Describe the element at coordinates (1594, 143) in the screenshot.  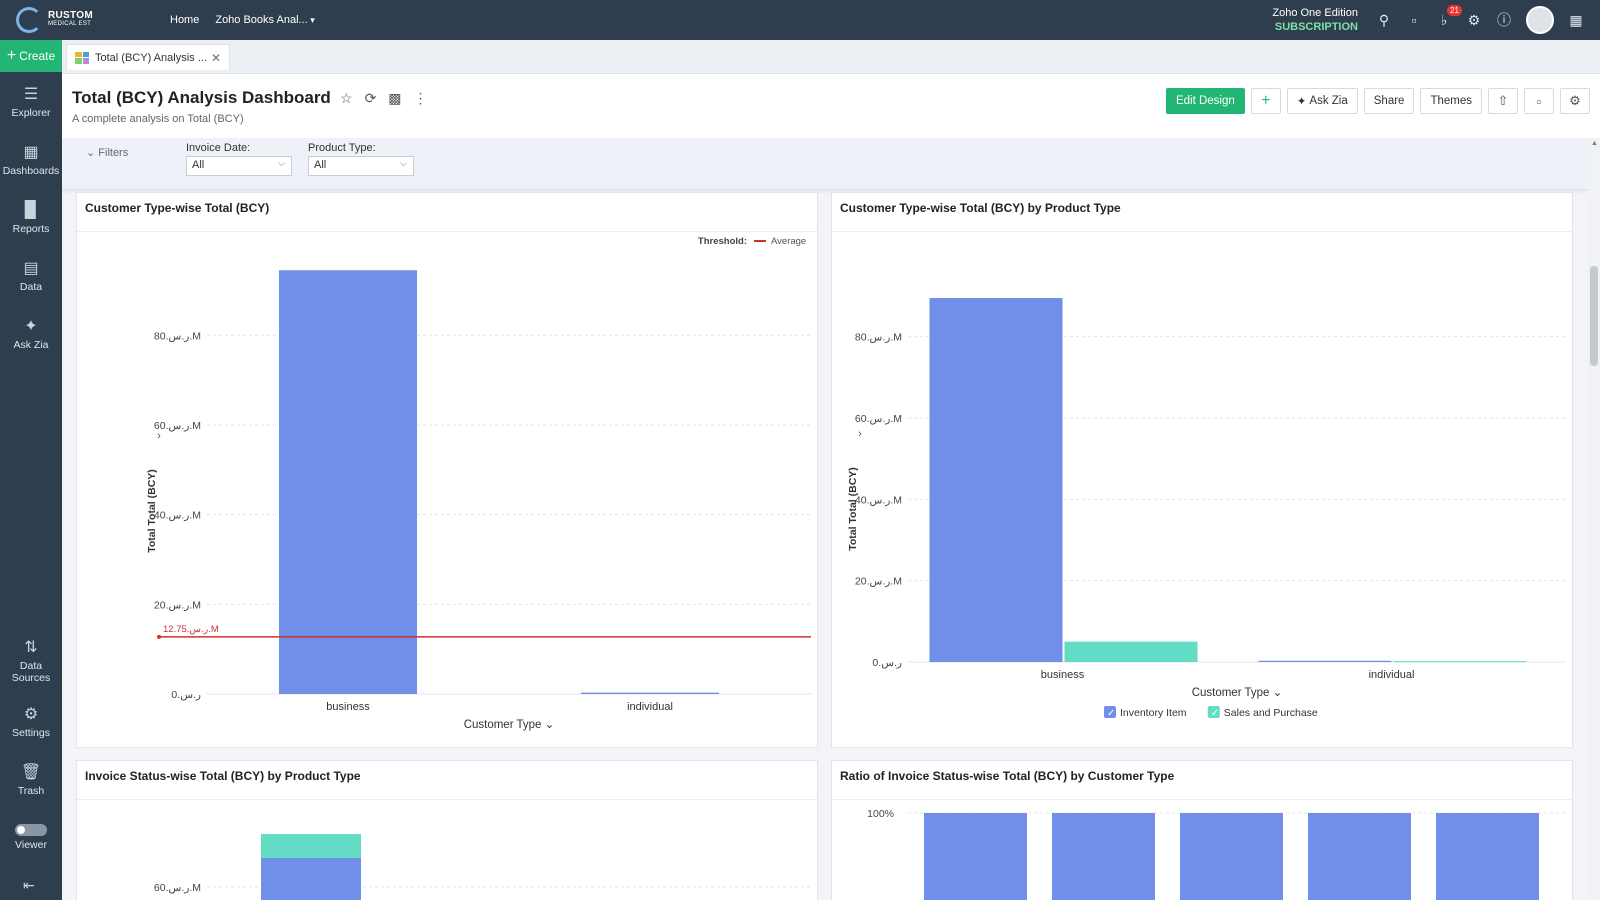
I see `scroll-up-icon: ▲` at that location.